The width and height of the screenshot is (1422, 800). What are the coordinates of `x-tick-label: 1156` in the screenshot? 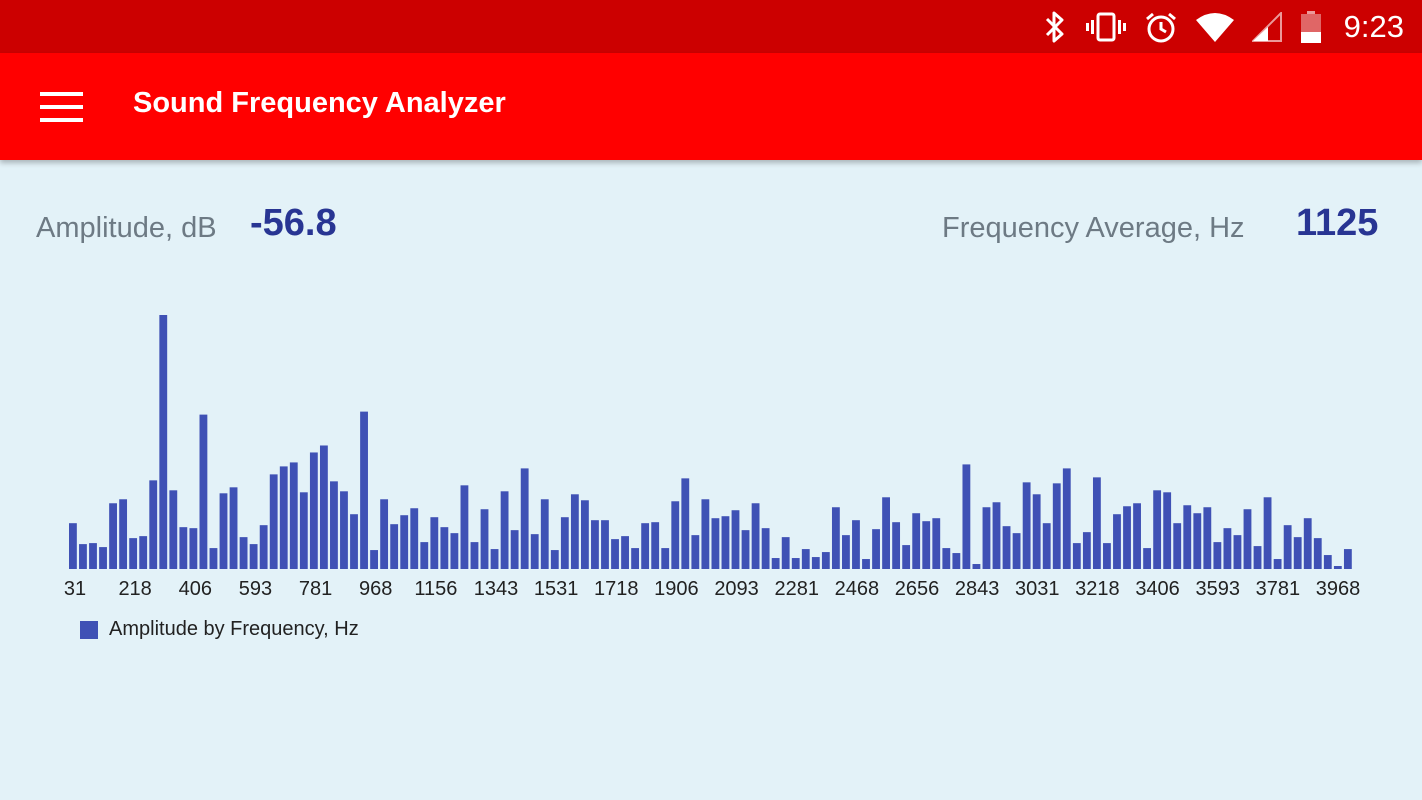 It's located at (435, 589).